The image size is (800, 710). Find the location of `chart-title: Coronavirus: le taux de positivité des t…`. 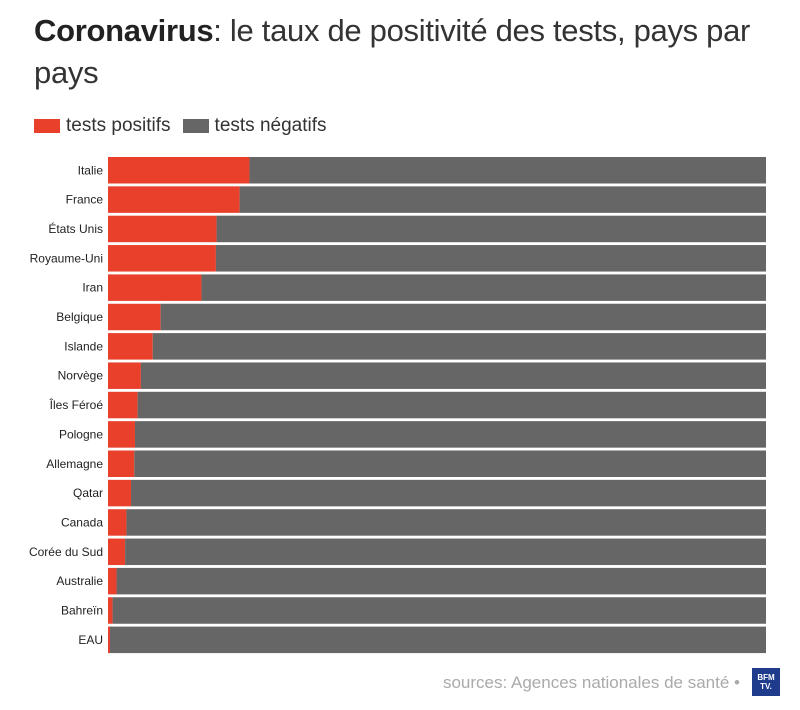

chart-title: Coronavirus: le taux de positivité des t… is located at coordinates (404, 52).